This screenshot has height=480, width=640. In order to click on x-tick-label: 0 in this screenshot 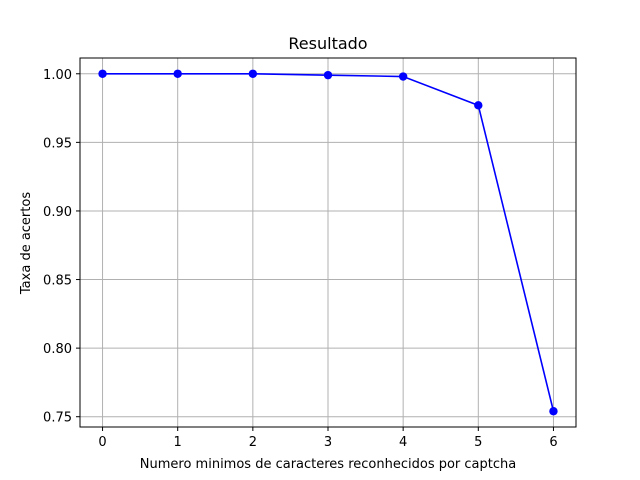, I will do `click(102, 442)`.